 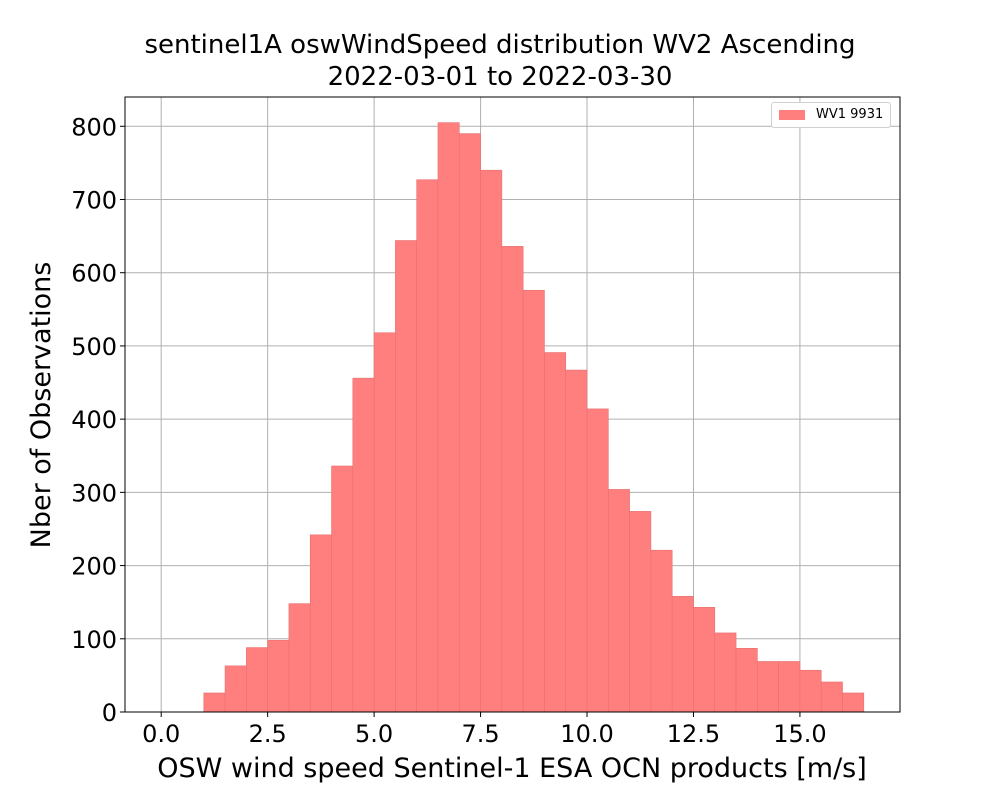 I want to click on legend-swatch, so click(x=792, y=115).